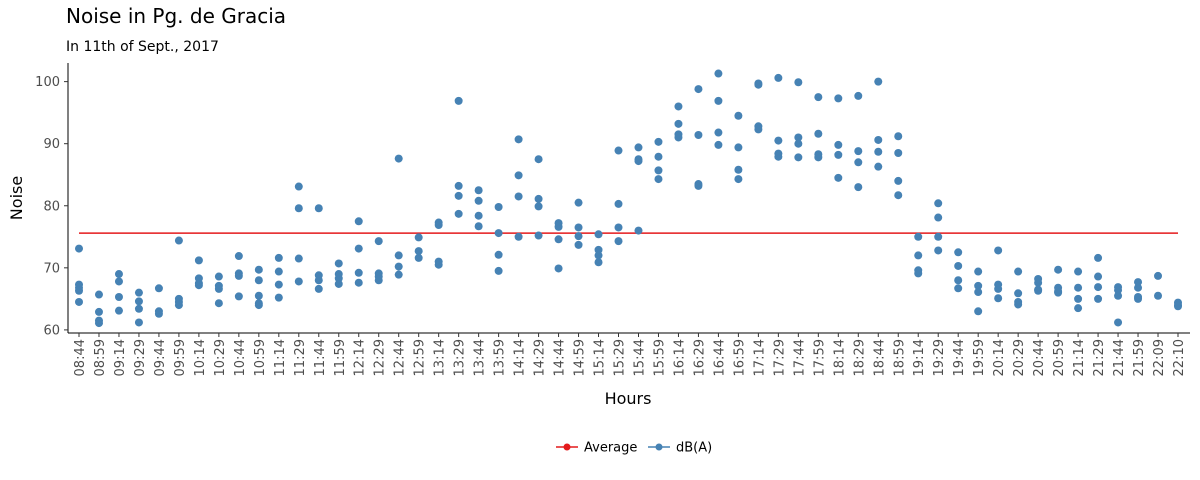  What do you see at coordinates (999, 357) in the screenshot?
I see `x-tick-label: 20:14` at bounding box center [999, 357].